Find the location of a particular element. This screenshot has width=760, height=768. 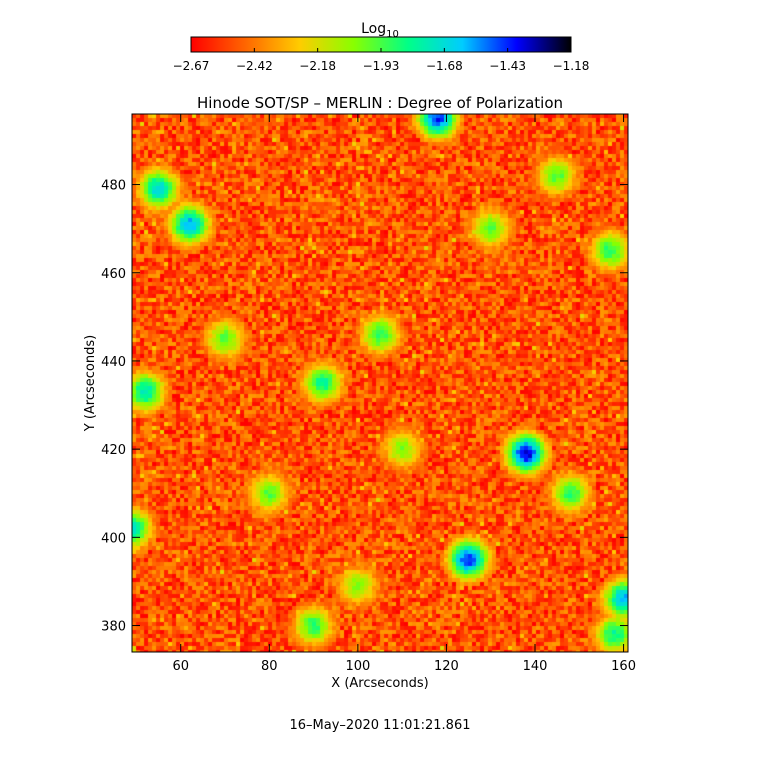

x-tick-label: 80 is located at coordinates (269, 666).